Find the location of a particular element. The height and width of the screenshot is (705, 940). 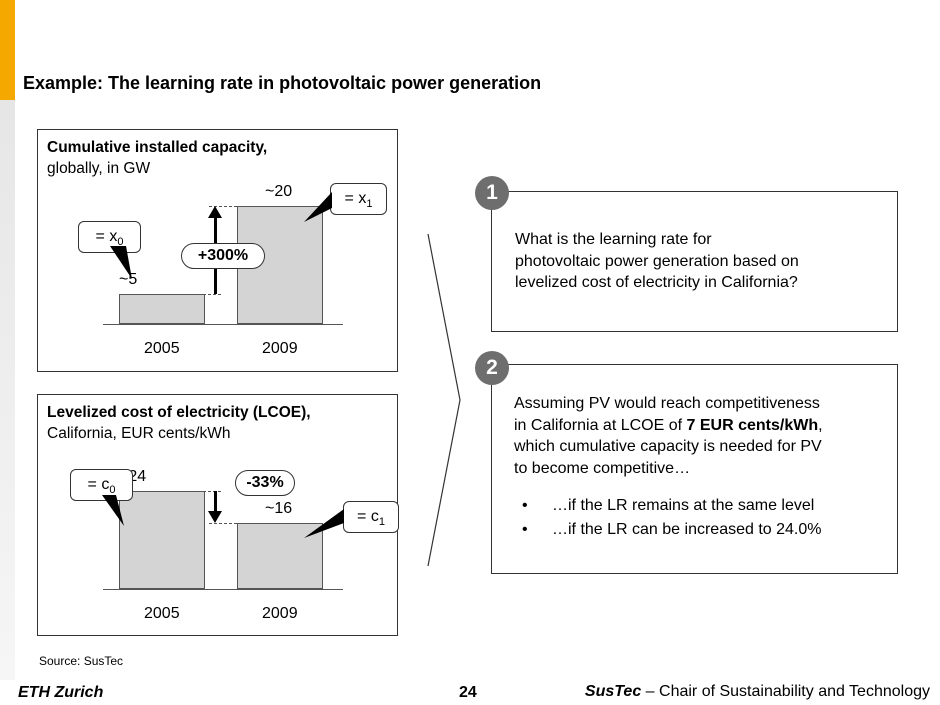

callout-x1-text: = x is located at coordinates (355, 198).